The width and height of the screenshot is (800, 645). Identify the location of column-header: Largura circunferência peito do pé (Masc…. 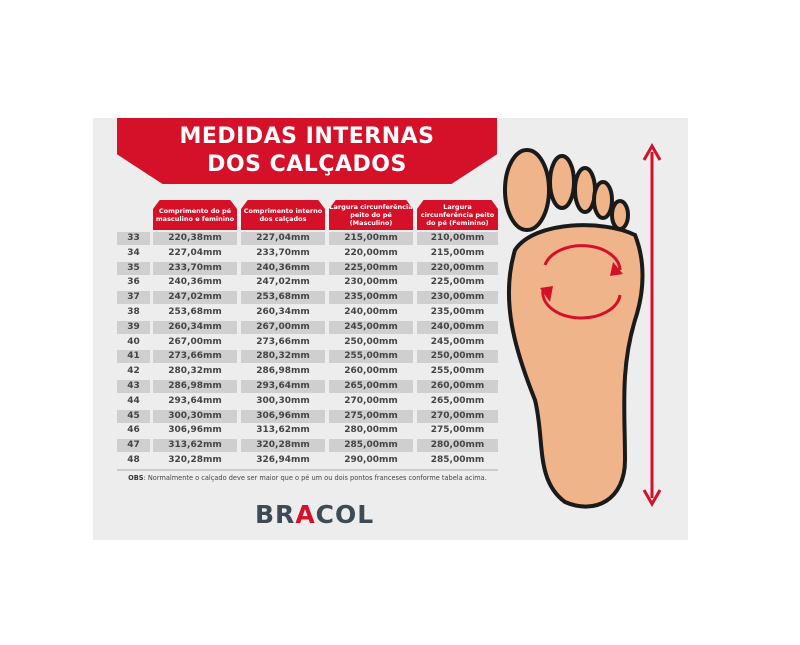
(371, 215).